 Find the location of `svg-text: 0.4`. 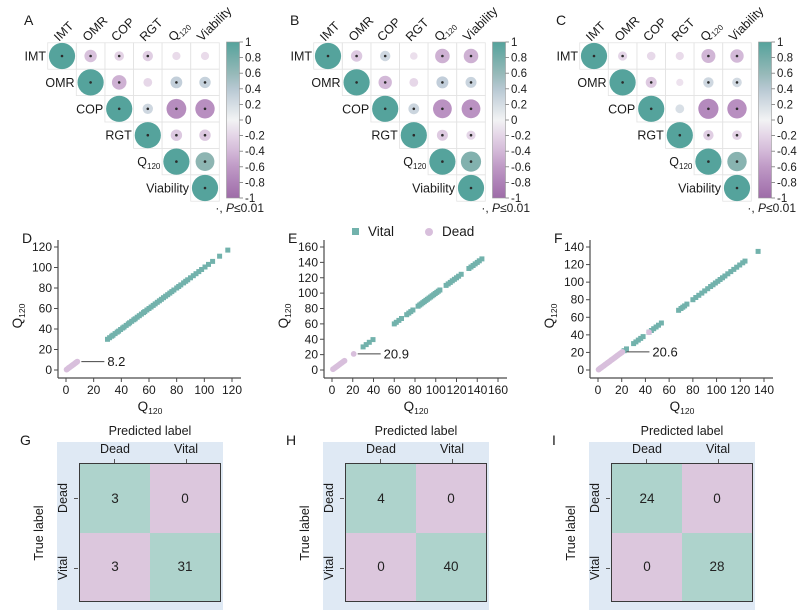

svg-text: 0.4 is located at coordinates (519, 90).